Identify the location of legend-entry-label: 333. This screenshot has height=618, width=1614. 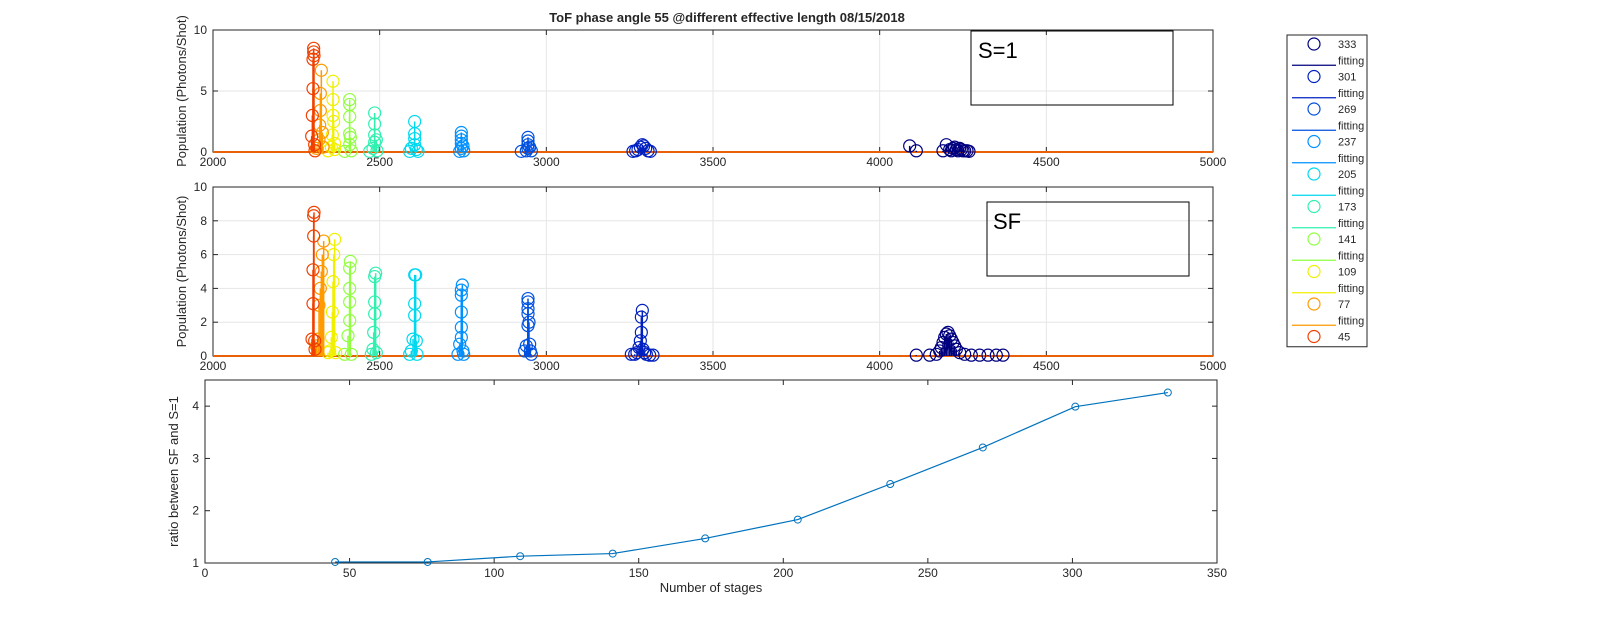
(1347, 45).